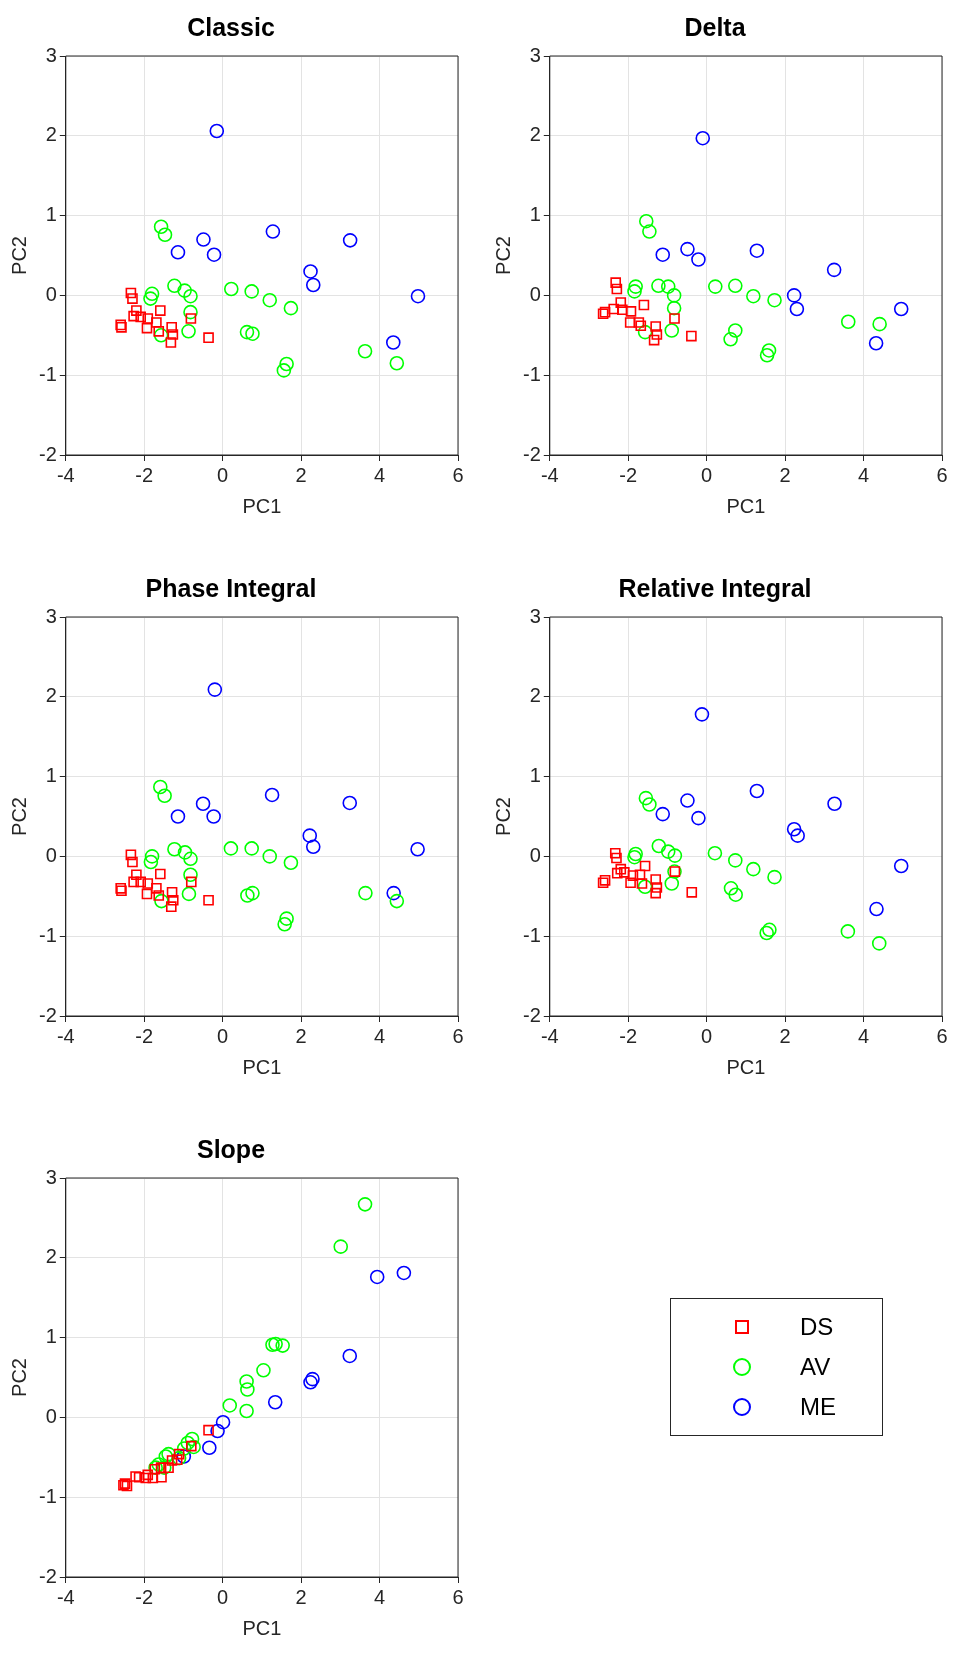 The height and width of the screenshot is (1655, 968). Describe the element at coordinates (818, 1407) in the screenshot. I see `legend-label: ME` at that location.